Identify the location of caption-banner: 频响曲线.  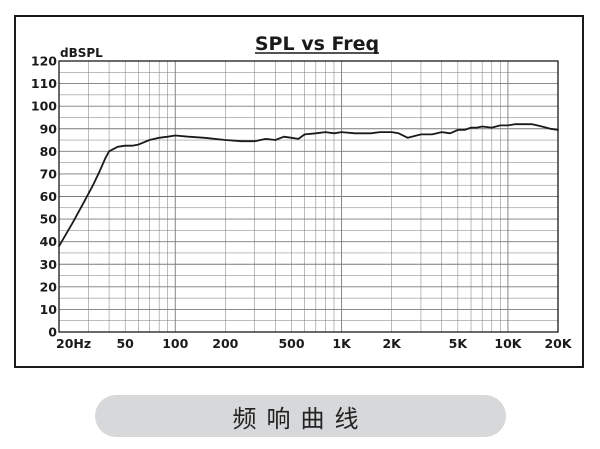
(300, 416).